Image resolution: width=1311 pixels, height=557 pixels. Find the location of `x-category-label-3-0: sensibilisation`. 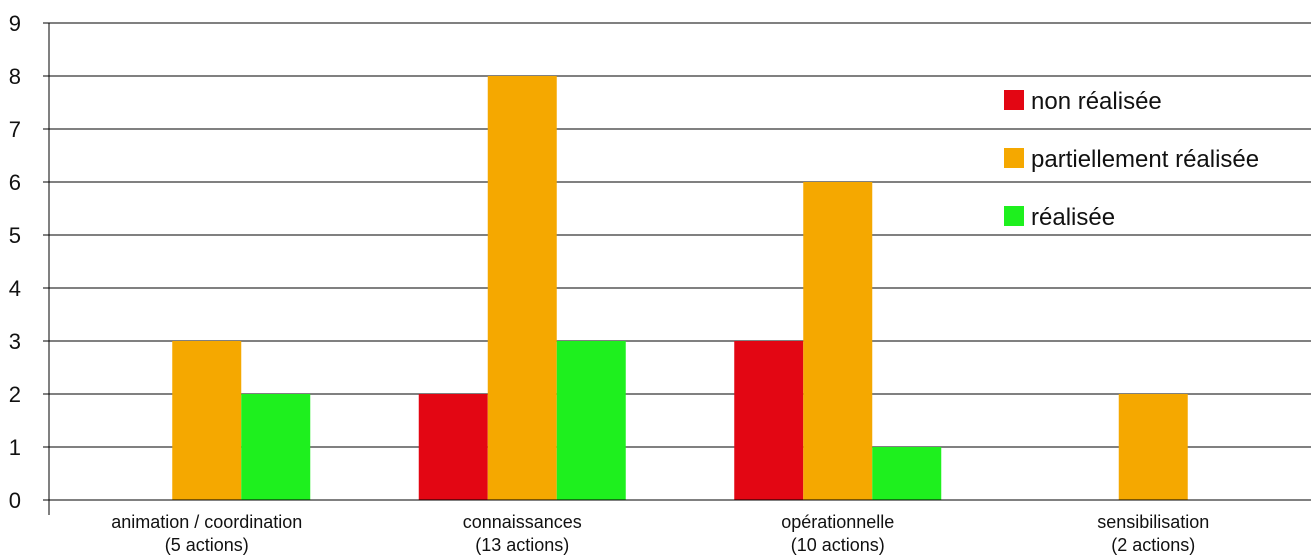

x-category-label-3-0: sensibilisation is located at coordinates (1153, 522).